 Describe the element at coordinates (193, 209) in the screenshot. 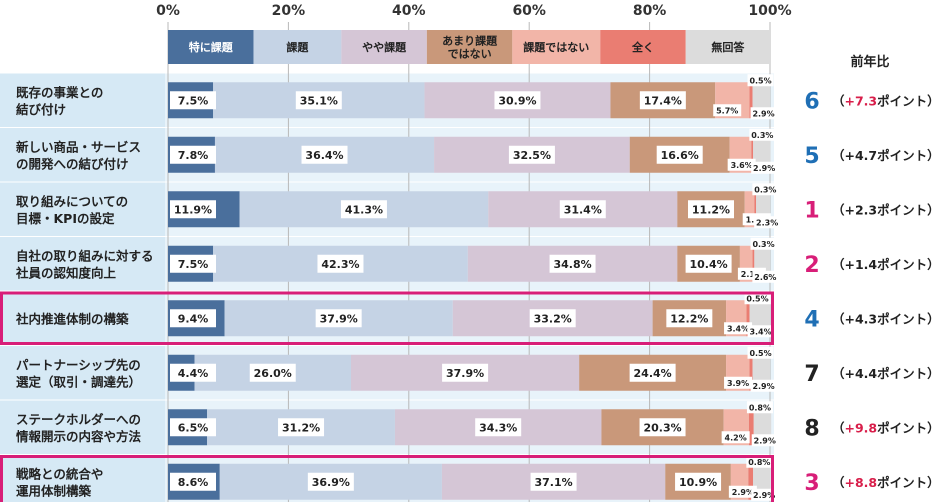

I see `value-label: 11.9%` at that location.